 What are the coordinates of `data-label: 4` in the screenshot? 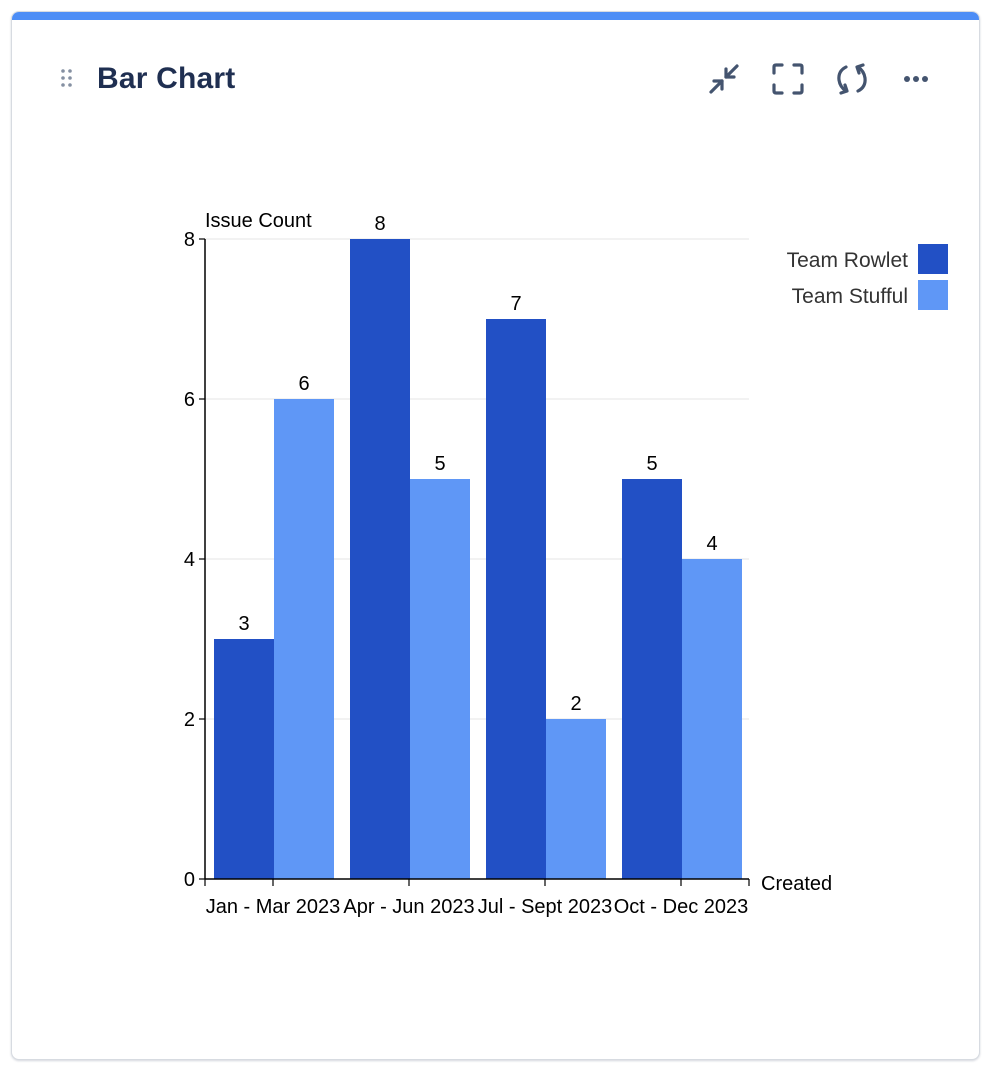 It's located at (711, 544).